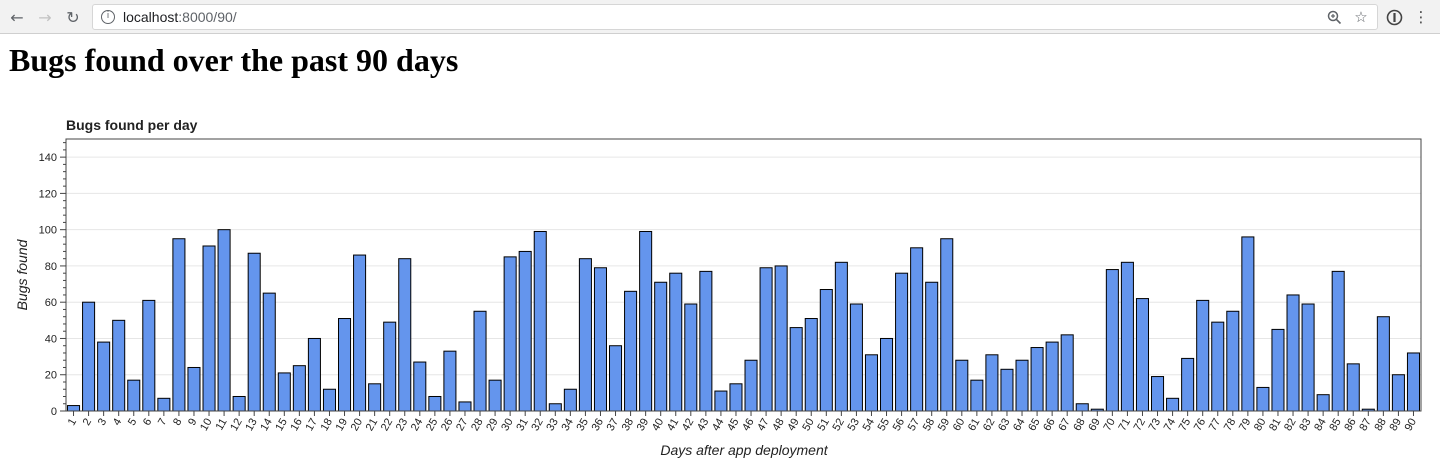 This screenshot has height=470, width=1440. I want to click on x-tick-label: 71, so click(1125, 425).